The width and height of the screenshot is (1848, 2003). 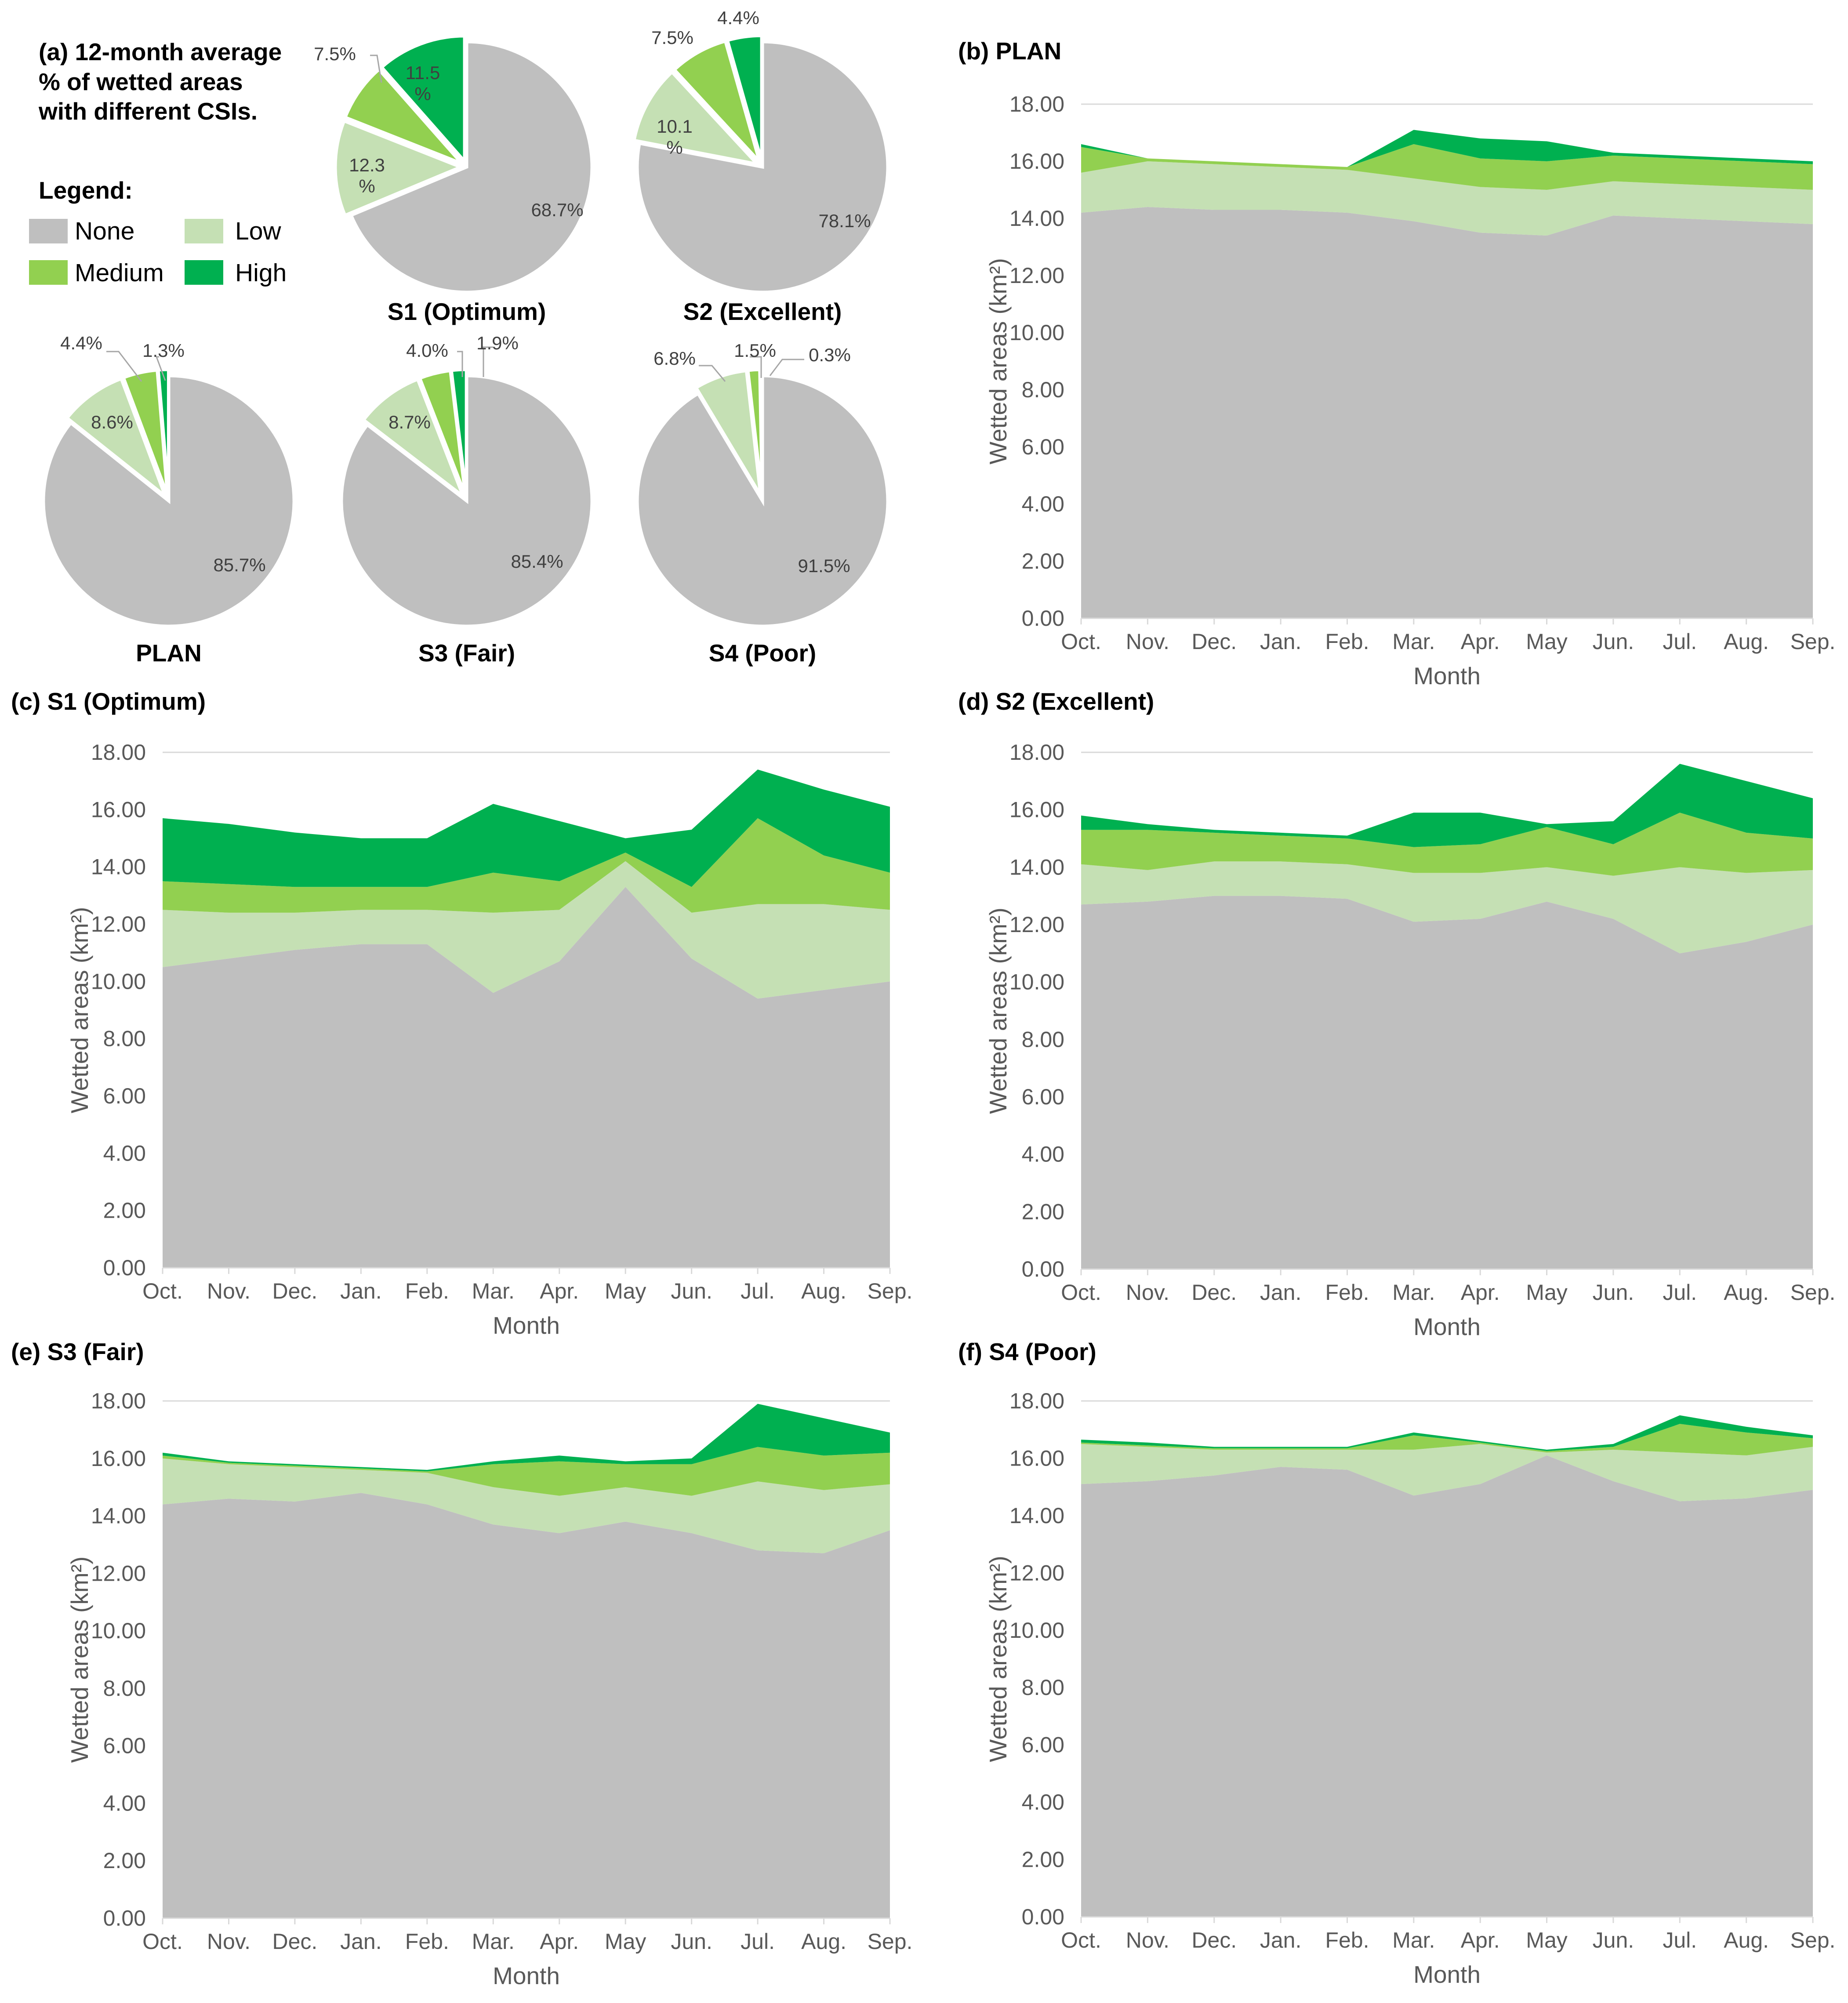 What do you see at coordinates (423, 83) in the screenshot?
I see `pie-s1-label-high: 11.5%` at bounding box center [423, 83].